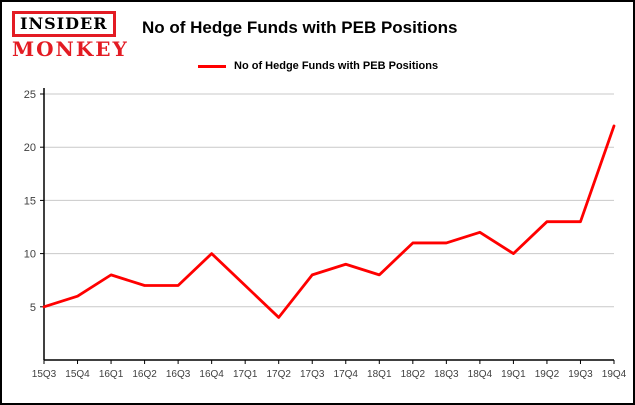 Image resolution: width=635 pixels, height=405 pixels. I want to click on x-tick-label: 19Q4, so click(614, 374).